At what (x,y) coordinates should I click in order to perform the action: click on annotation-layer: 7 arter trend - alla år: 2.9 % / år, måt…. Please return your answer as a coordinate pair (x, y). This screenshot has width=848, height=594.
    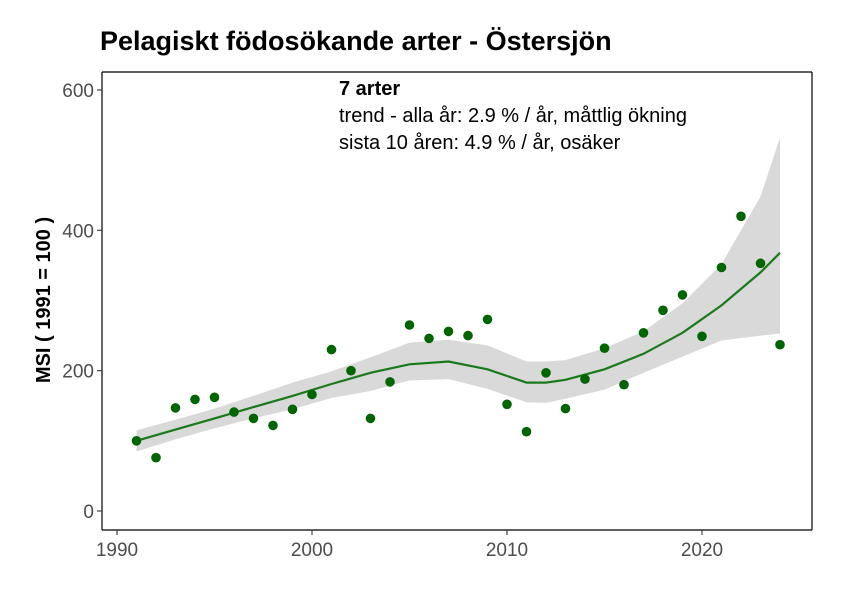
    Looking at the image, I should click on (513, 116).